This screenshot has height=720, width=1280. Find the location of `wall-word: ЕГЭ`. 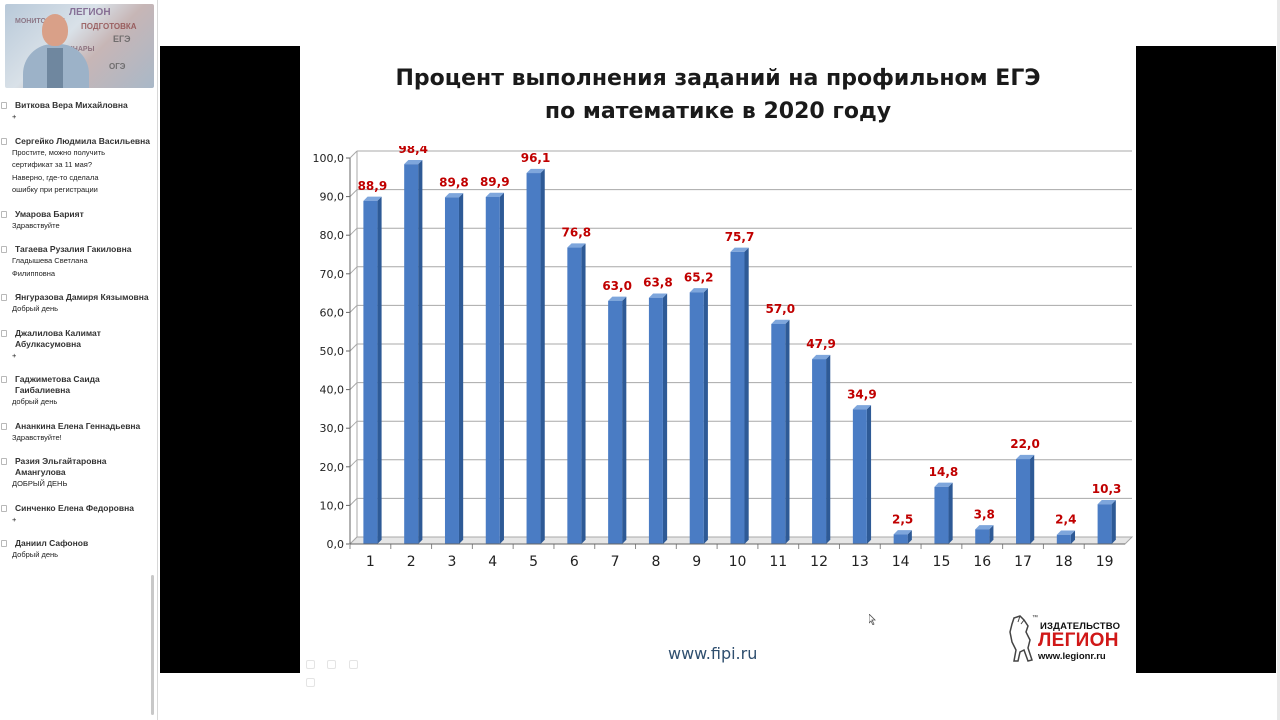

wall-word: ЕГЭ is located at coordinates (122, 39).